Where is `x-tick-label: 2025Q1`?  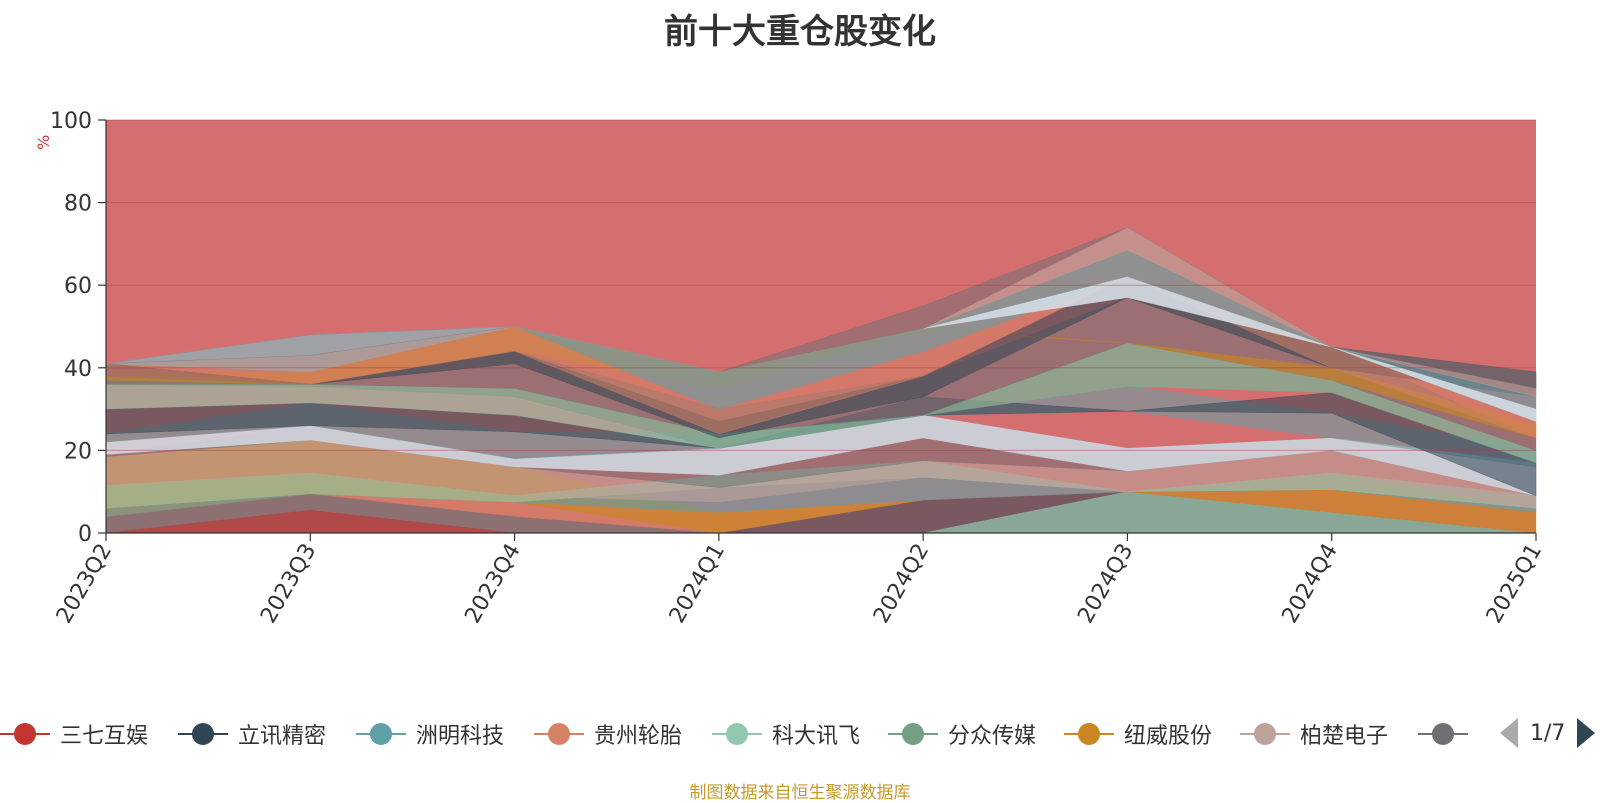 x-tick-label: 2025Q1 is located at coordinates (1514, 584).